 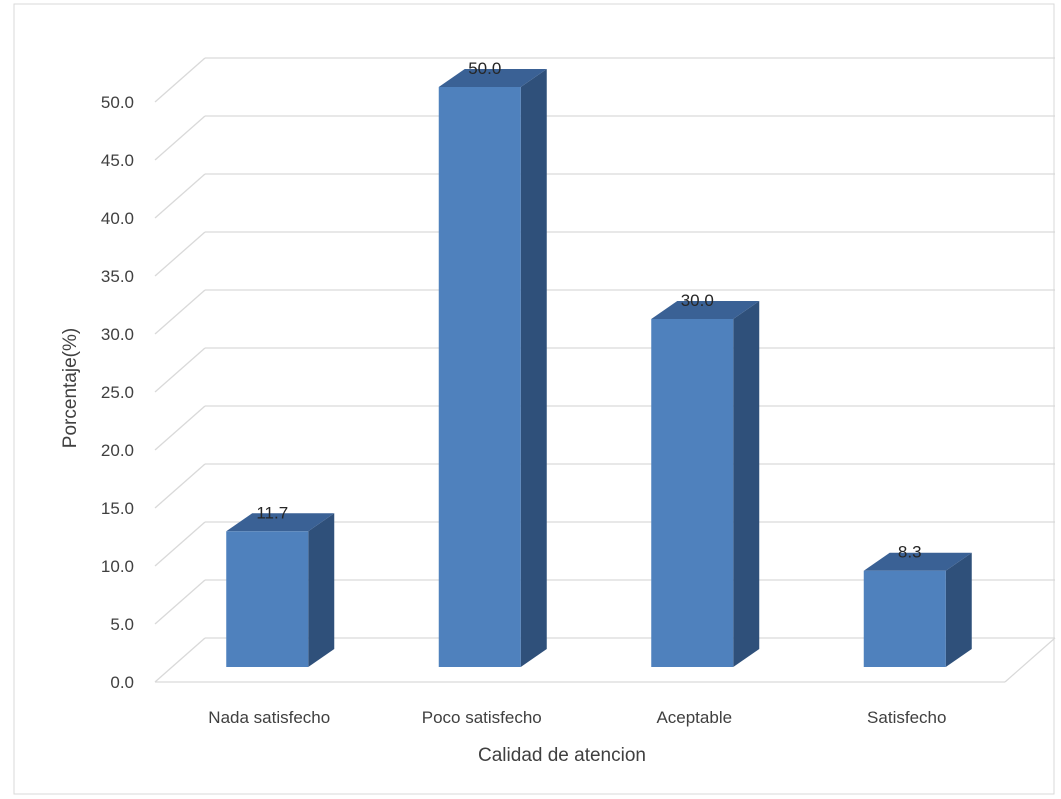 What do you see at coordinates (697, 300) in the screenshot?
I see `data-label: 30.0` at bounding box center [697, 300].